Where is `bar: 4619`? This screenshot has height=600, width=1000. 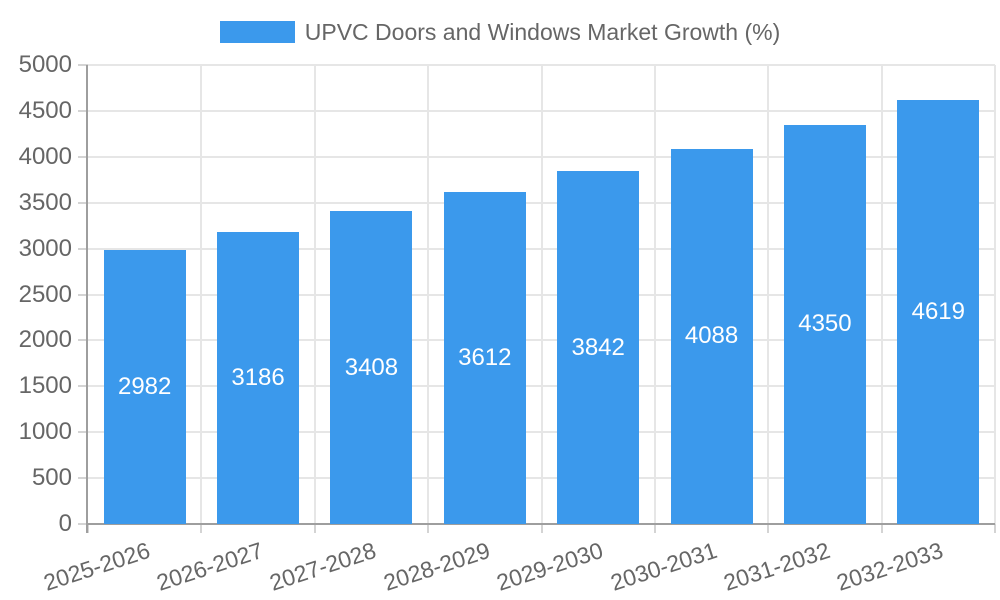 bar: 4619 is located at coordinates (938, 311).